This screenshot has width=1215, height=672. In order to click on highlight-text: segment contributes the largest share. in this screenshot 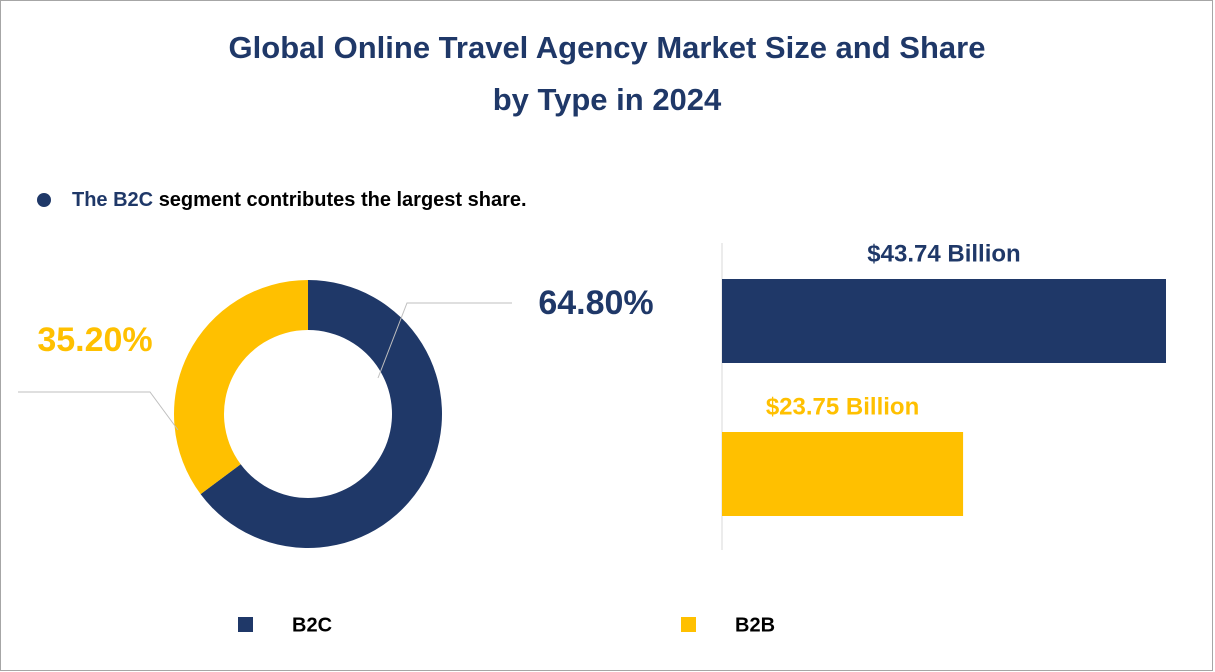, I will do `click(343, 200)`.